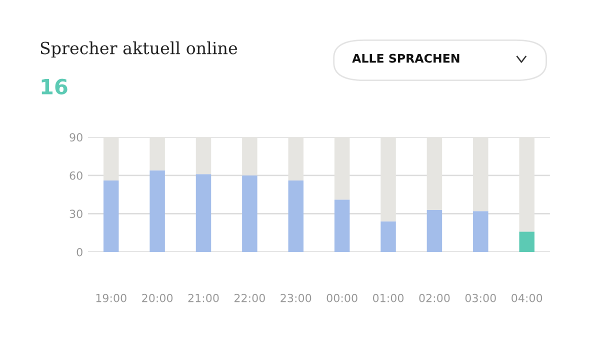 The image size is (607, 349). What do you see at coordinates (342, 298) in the screenshot?
I see `x-tick-label: 00:00` at bounding box center [342, 298].